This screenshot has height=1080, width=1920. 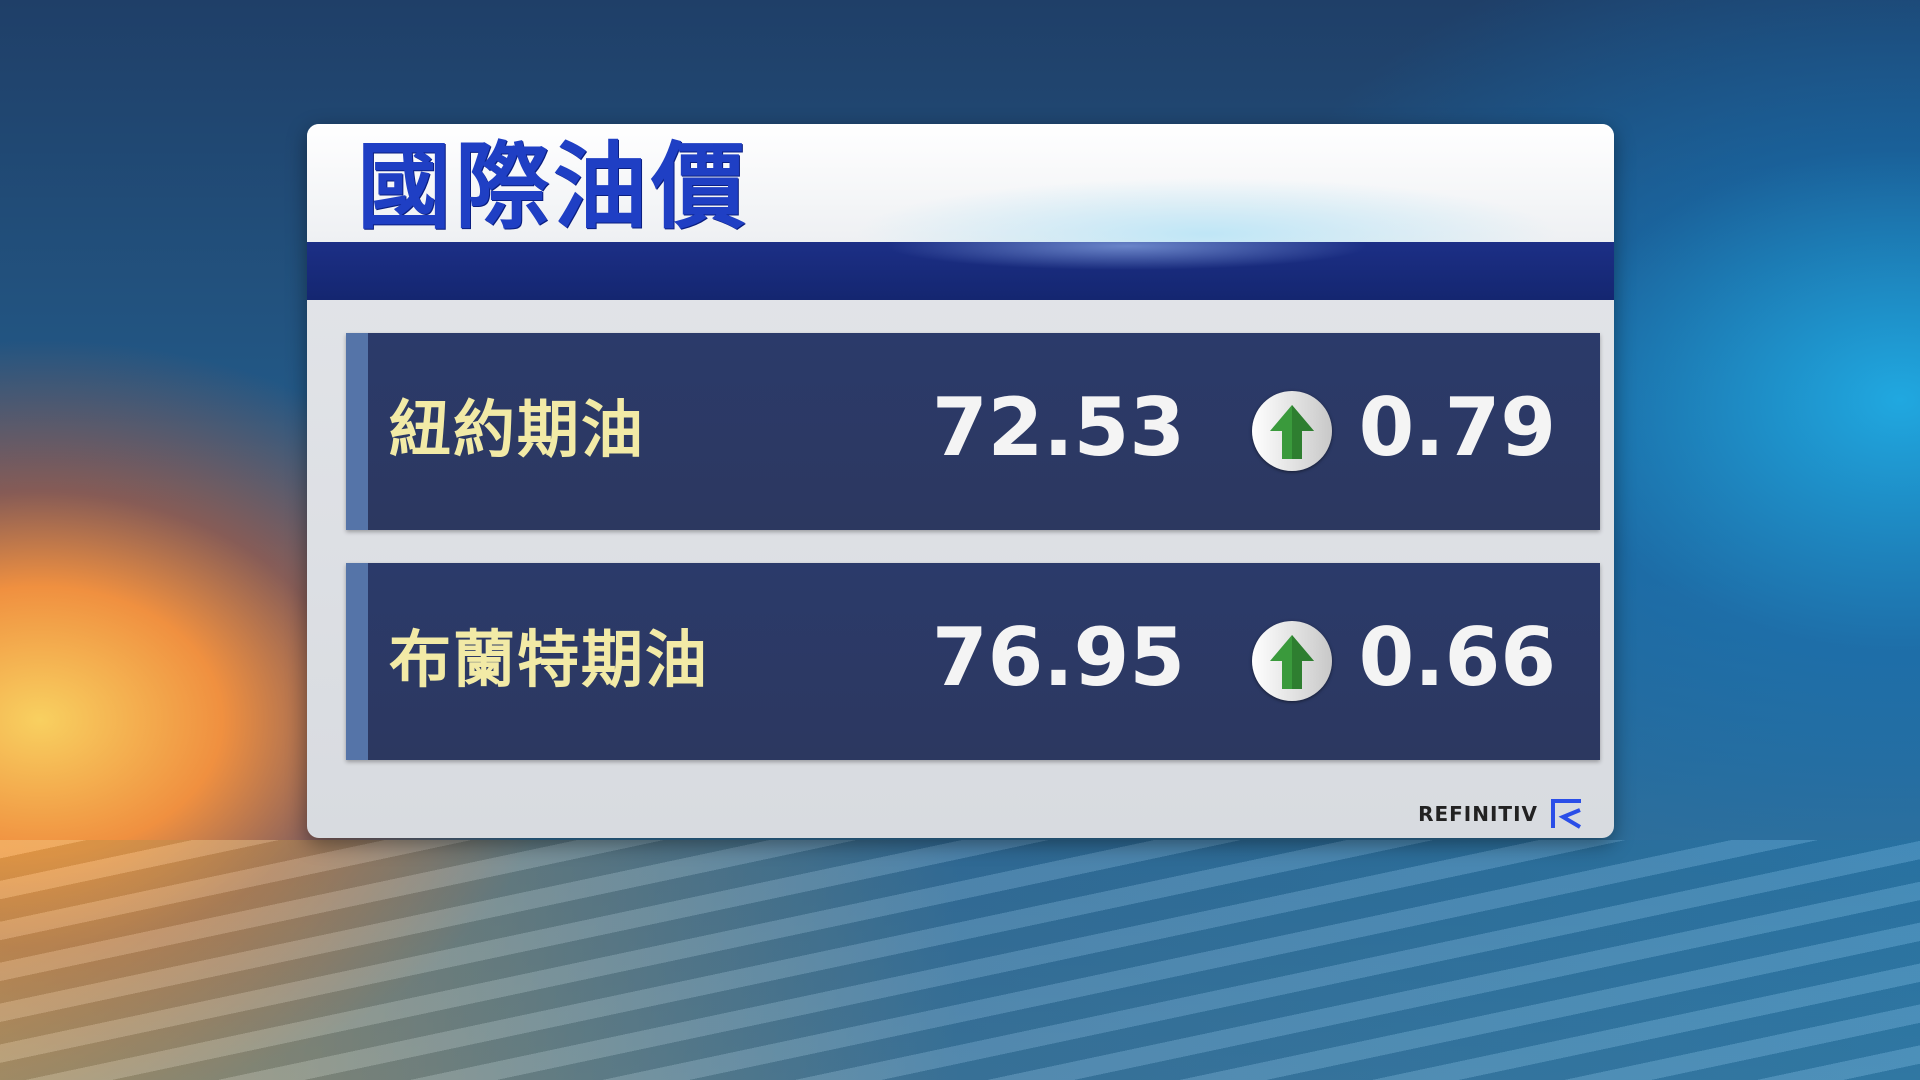 I want to click on source-label: REFINITIV, so click(x=1478, y=814).